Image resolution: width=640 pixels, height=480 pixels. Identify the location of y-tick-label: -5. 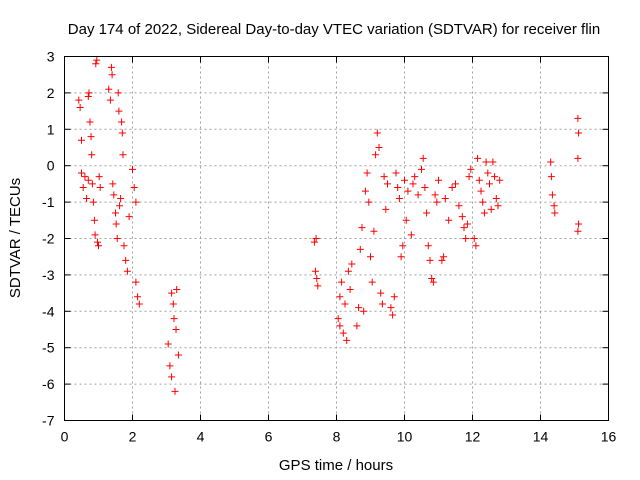
(48, 348).